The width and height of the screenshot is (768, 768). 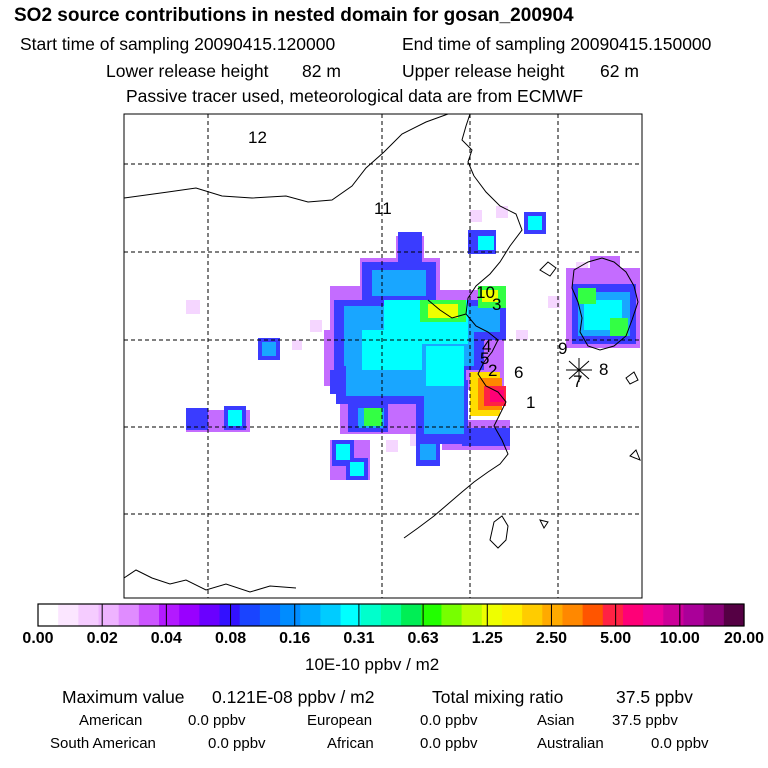 What do you see at coordinates (562, 348) in the screenshot?
I see `region-label-9: 9` at bounding box center [562, 348].